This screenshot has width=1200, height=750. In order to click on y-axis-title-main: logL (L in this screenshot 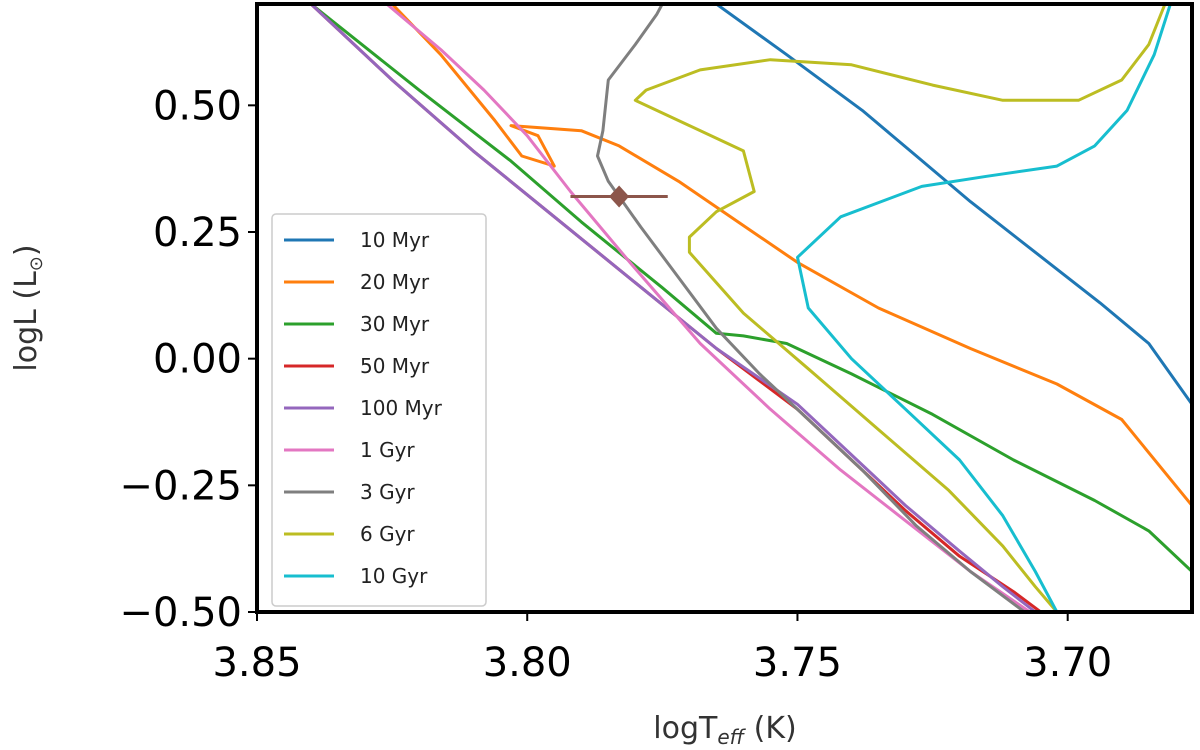, I will do `click(26, 321)`.